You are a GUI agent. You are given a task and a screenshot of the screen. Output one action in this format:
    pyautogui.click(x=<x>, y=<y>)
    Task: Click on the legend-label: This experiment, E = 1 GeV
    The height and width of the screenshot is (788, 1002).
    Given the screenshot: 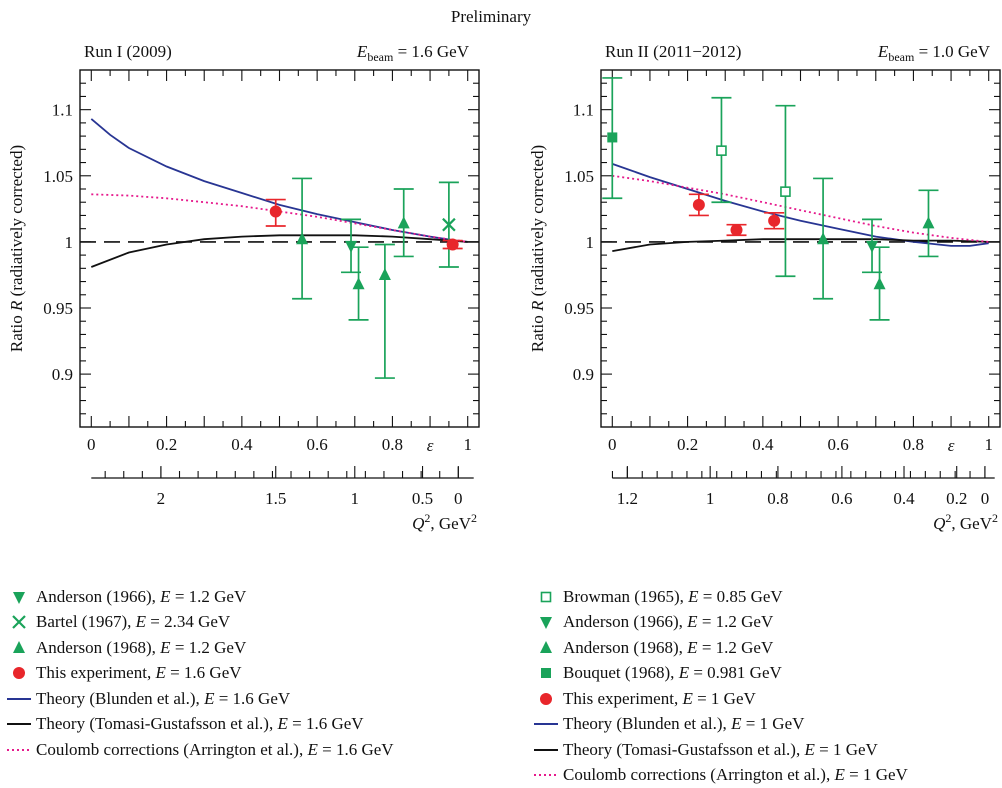 What is the action you would take?
    pyautogui.click(x=659, y=699)
    